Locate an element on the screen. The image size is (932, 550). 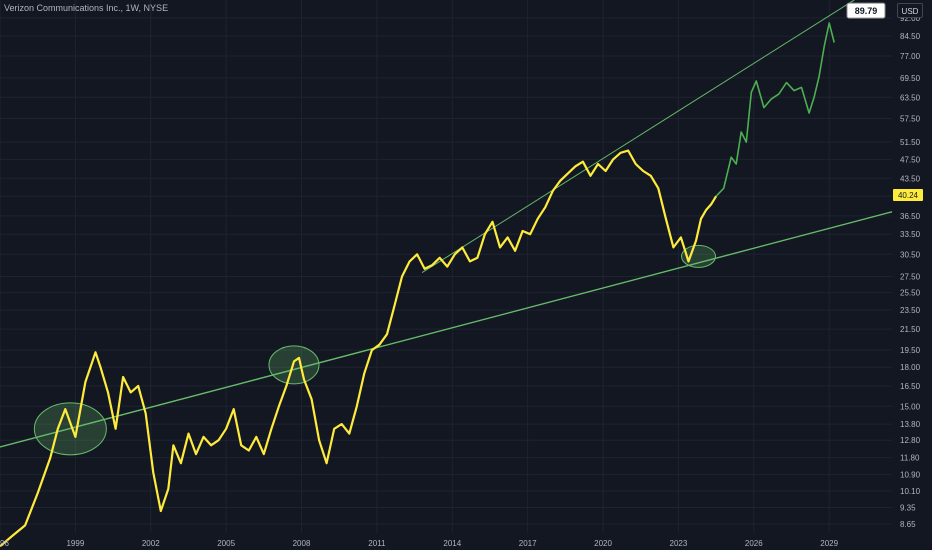
x-tick-label: 2008 is located at coordinates (302, 543).